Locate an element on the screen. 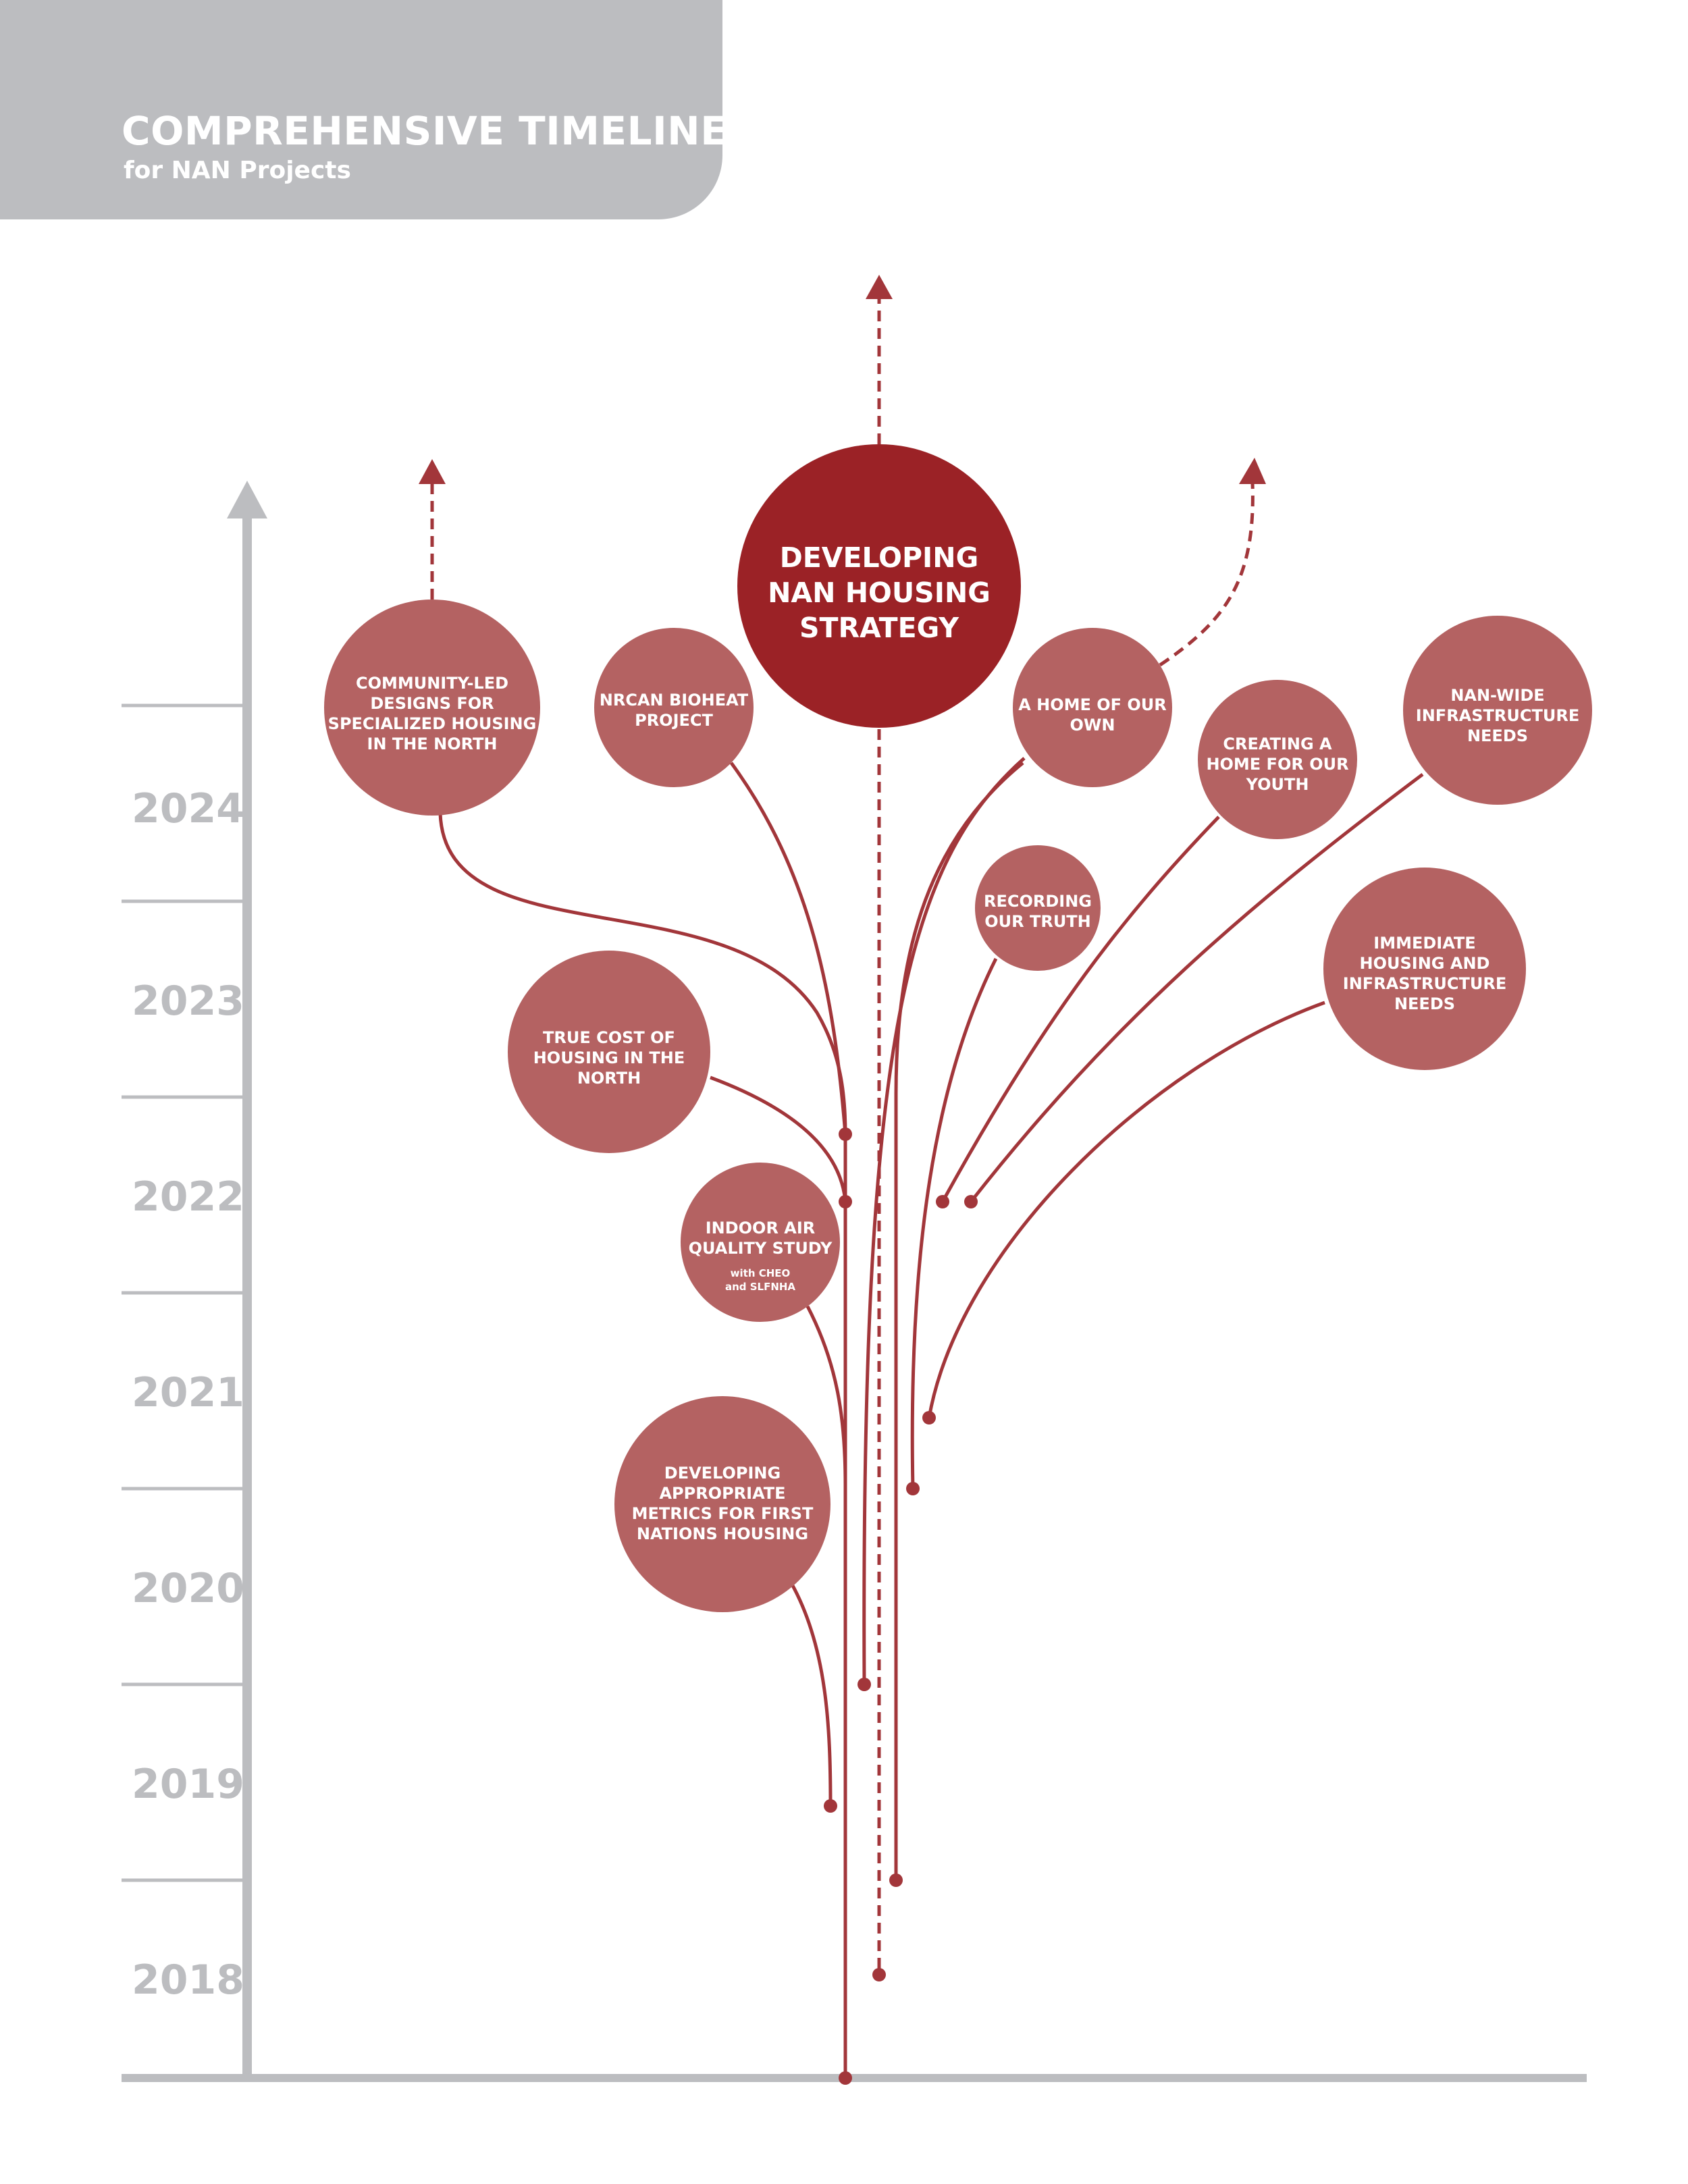 The image size is (1688, 2184). node-label: STRATEGY is located at coordinates (879, 628).